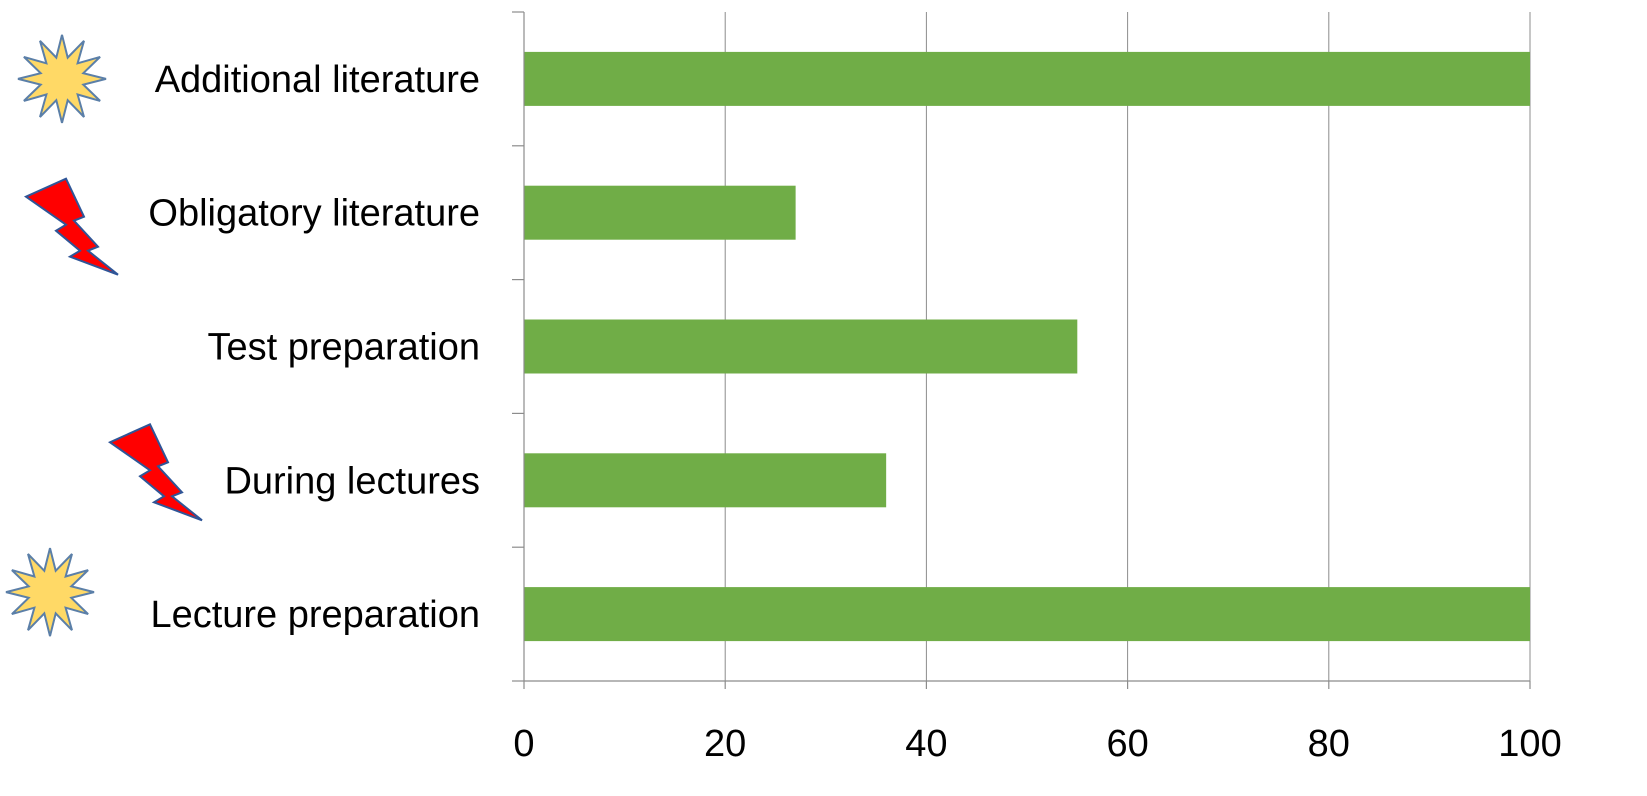 The image size is (1647, 796). I want to click on x-tick-label: 0, so click(523, 744).